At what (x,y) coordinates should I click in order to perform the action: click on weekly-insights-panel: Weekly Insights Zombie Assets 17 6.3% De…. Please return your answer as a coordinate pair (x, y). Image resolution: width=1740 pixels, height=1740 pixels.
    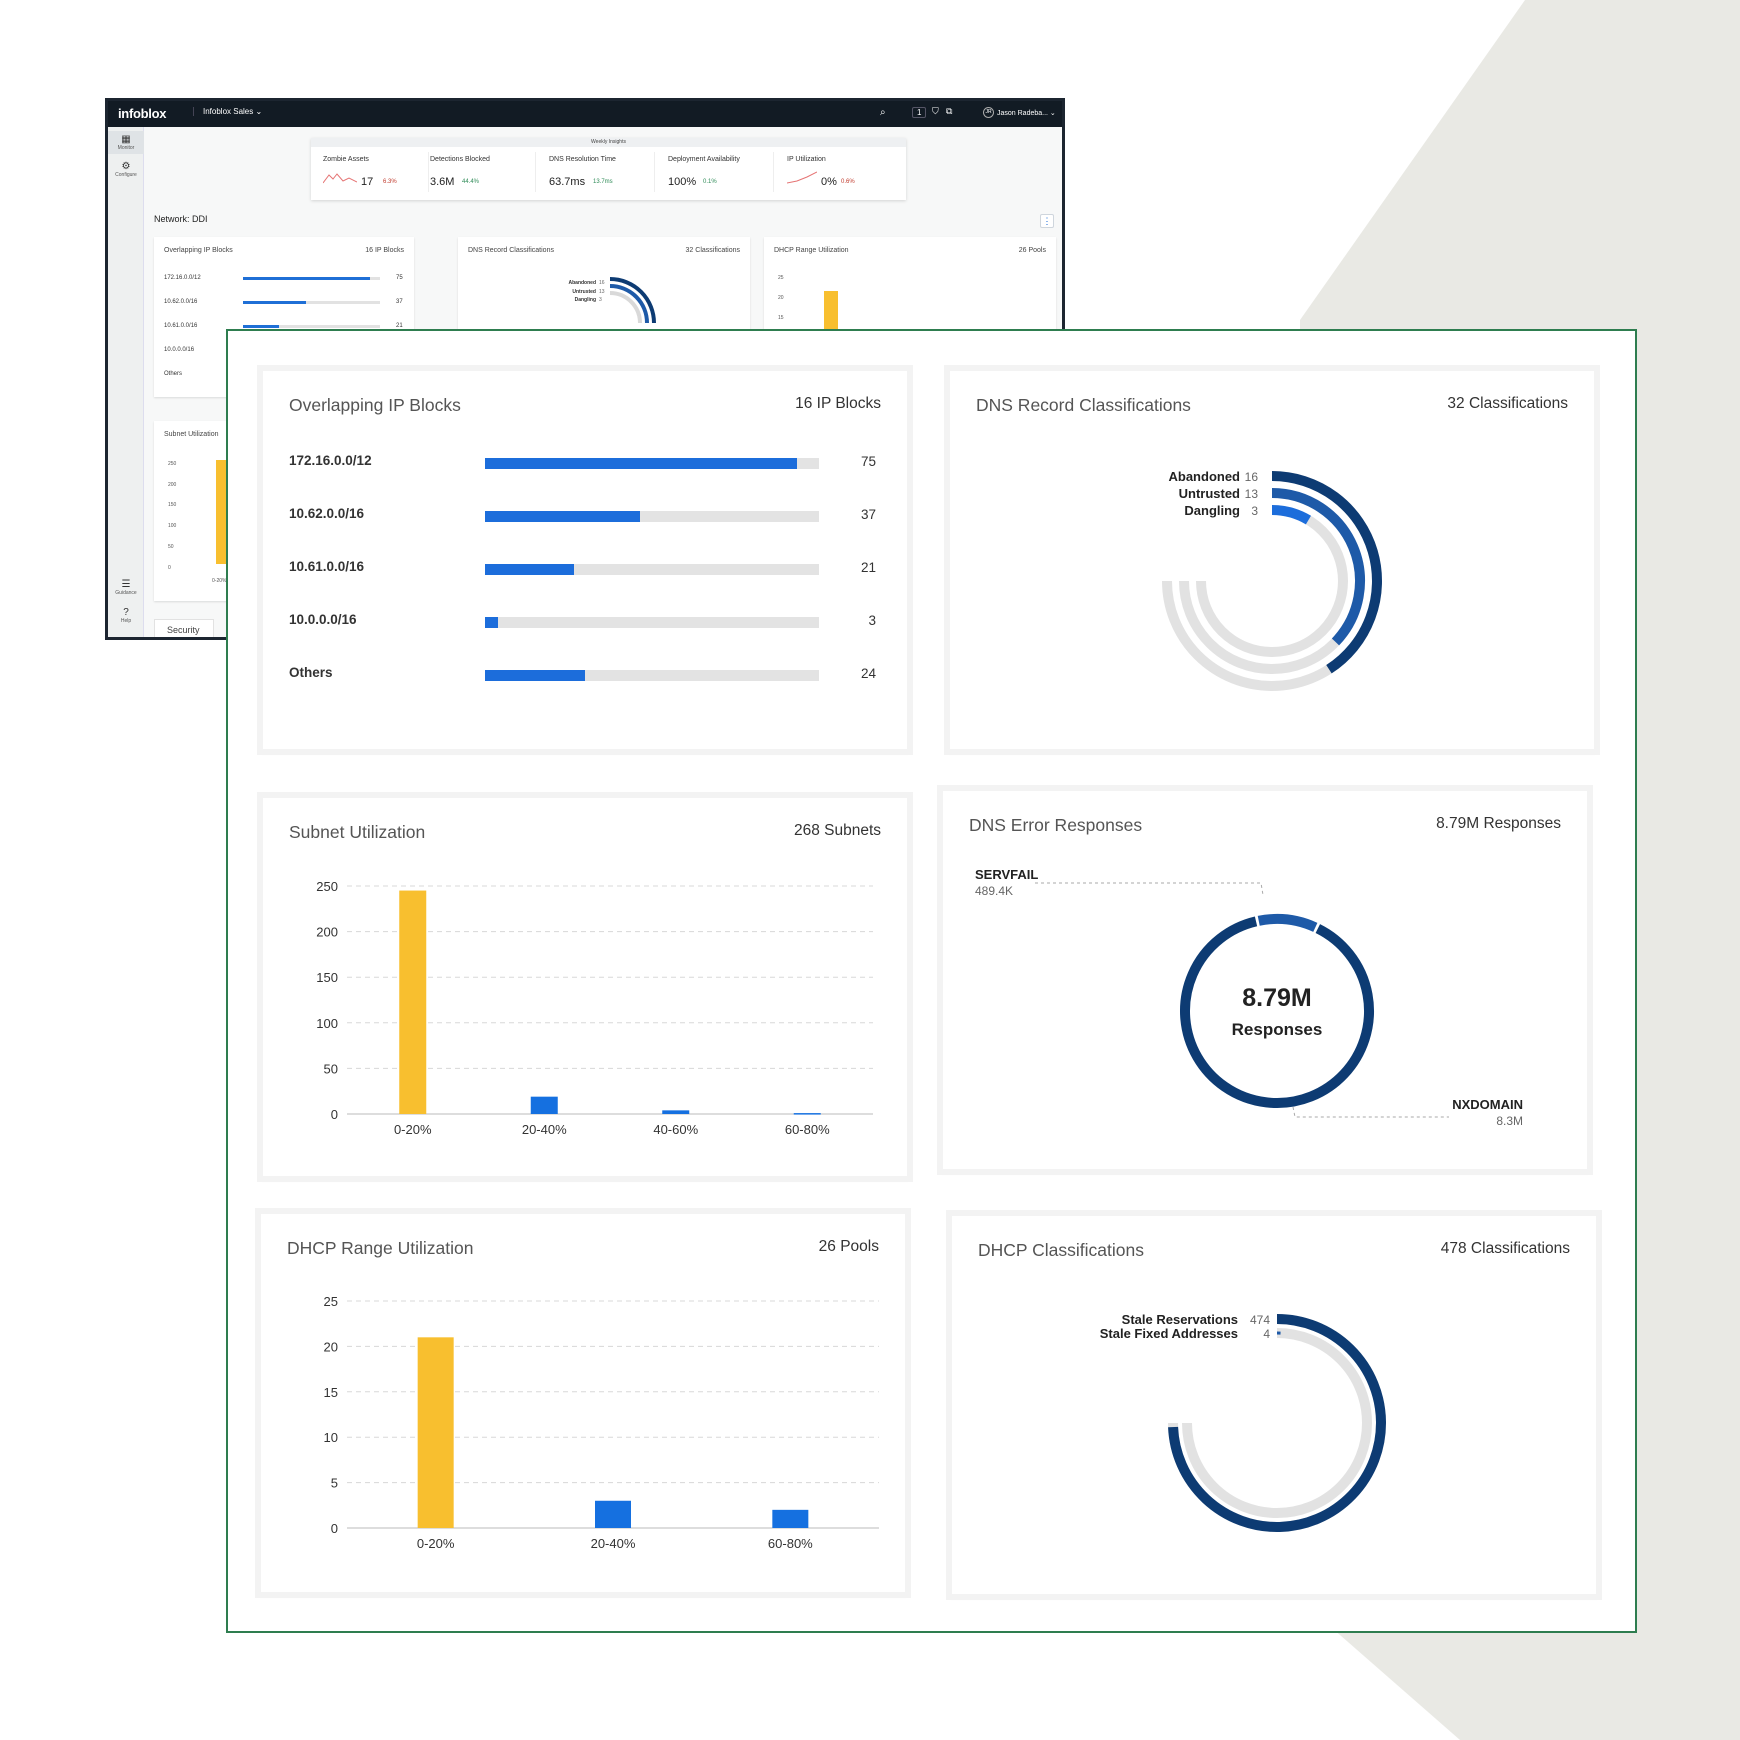
    Looking at the image, I should click on (608, 169).